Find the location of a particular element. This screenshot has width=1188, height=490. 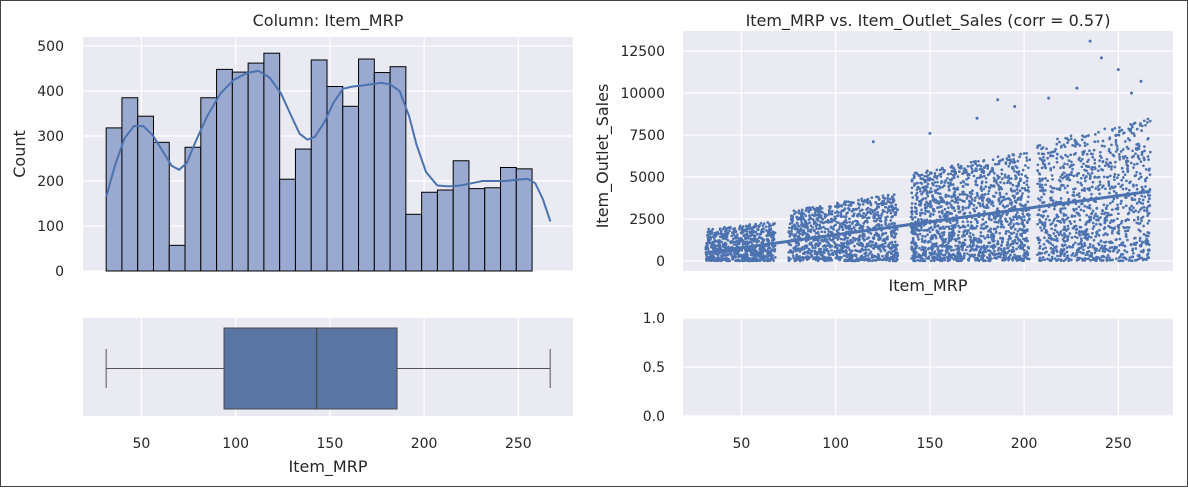

empty-x-tick-label: 50 is located at coordinates (742, 444).